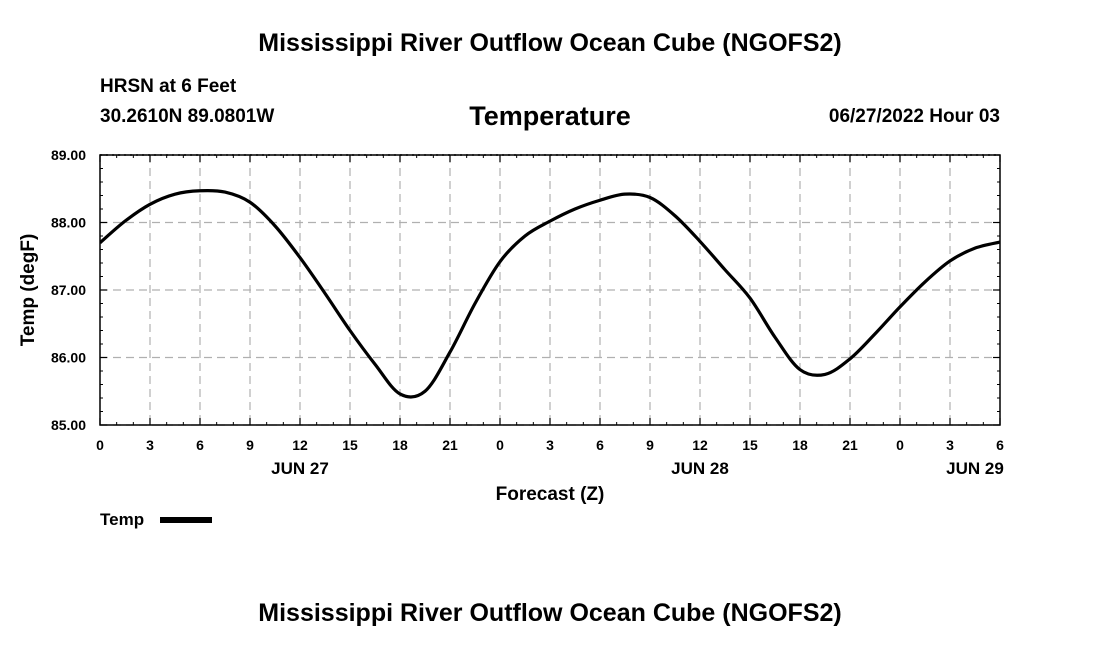 The width and height of the screenshot is (1100, 650). Describe the element at coordinates (168, 86) in the screenshot. I see `station-label: HRSN at 6 Feet` at that location.